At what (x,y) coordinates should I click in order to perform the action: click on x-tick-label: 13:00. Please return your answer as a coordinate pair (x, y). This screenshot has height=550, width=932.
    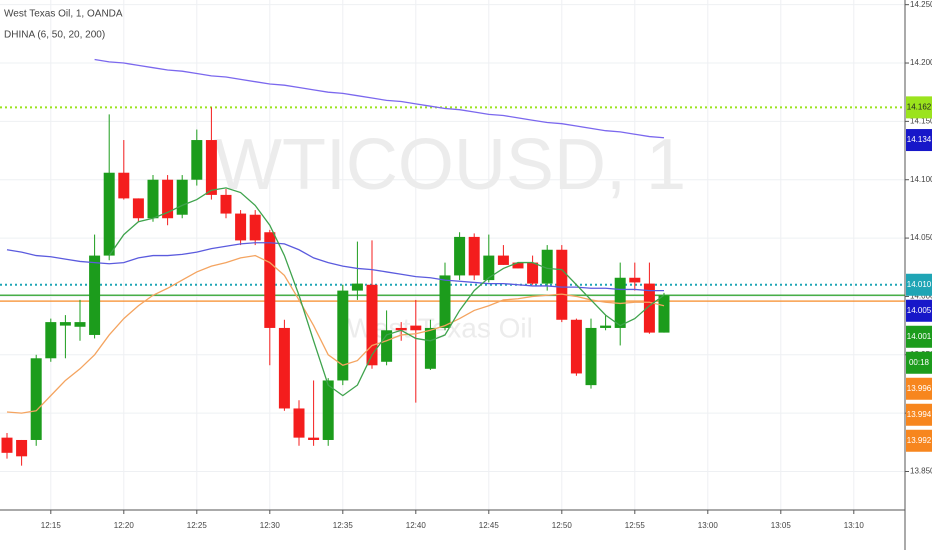
    Looking at the image, I should click on (708, 525).